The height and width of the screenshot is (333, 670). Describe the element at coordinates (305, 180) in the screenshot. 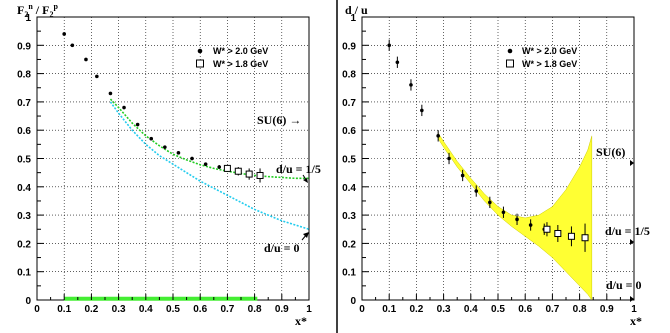

I see `arrow-du-1-5-head-icon` at that location.